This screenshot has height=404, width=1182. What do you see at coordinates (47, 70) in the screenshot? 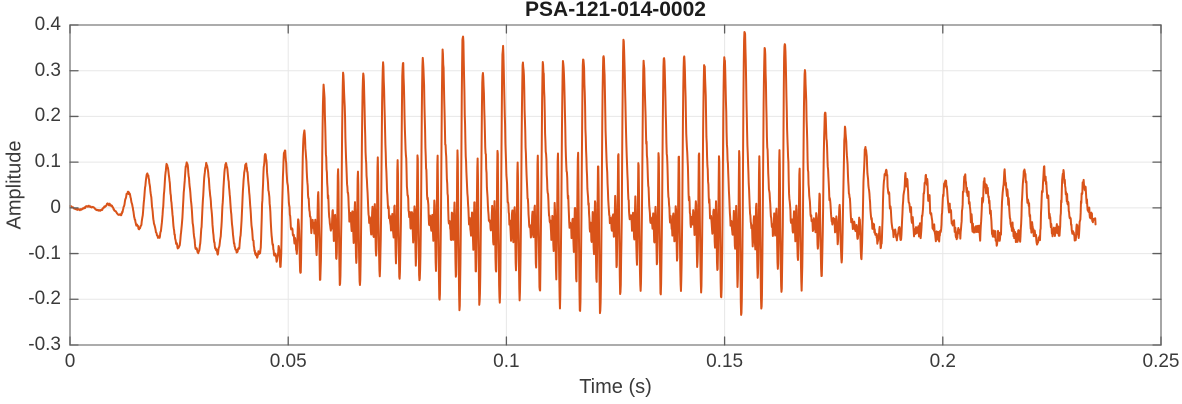
I see `y-tick-label: 0.3` at bounding box center [47, 70].